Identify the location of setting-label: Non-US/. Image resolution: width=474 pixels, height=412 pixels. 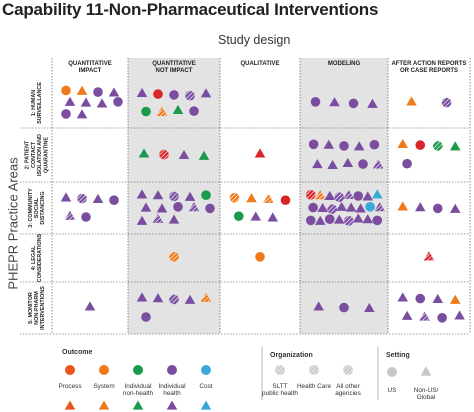
(426, 390).